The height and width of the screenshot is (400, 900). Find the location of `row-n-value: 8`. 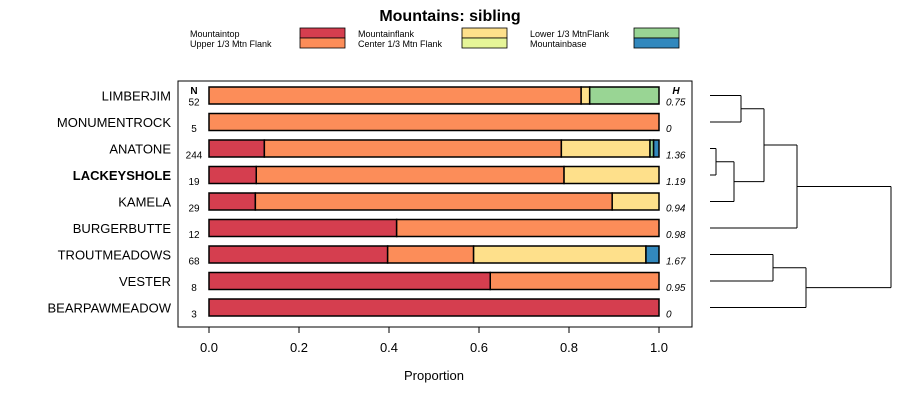

row-n-value: 8 is located at coordinates (194, 288).